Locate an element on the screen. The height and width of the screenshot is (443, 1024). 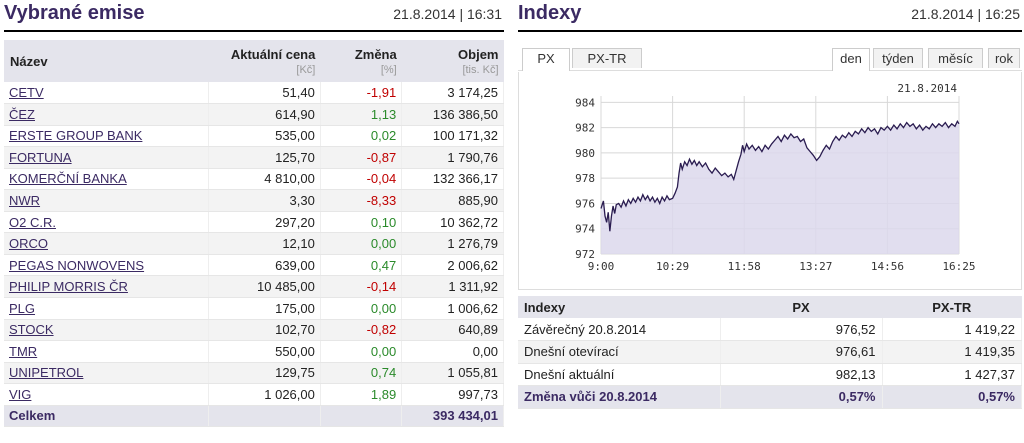
column-header-price: Aktuální cena [Kč] is located at coordinates (264, 61).